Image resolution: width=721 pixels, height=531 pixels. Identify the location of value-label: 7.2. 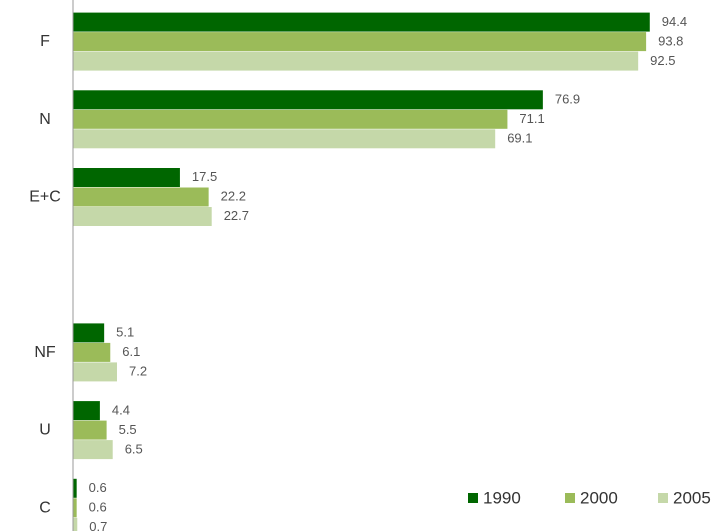
(138, 371).